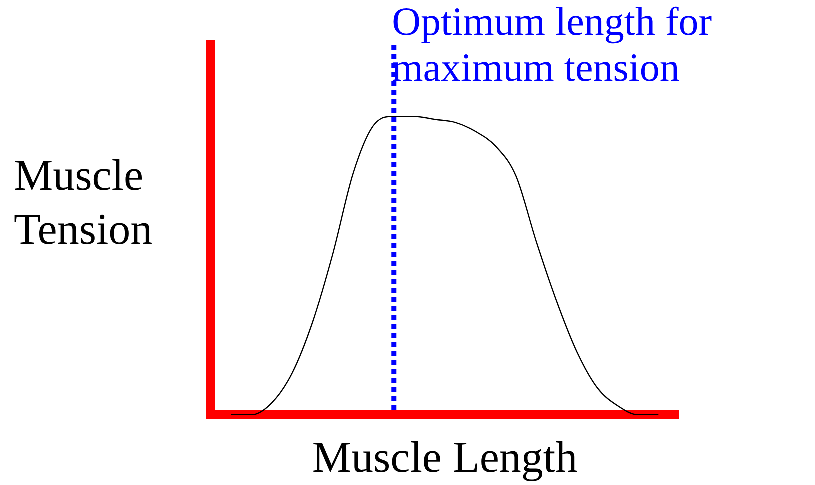 The image size is (815, 485). Describe the element at coordinates (445, 457) in the screenshot. I see `x-axis-title: Muscle Length` at that location.